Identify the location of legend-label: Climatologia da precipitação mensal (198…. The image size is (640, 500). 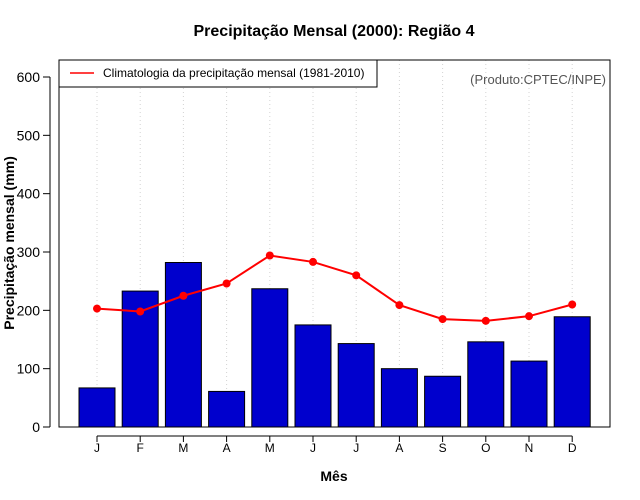
(233, 73).